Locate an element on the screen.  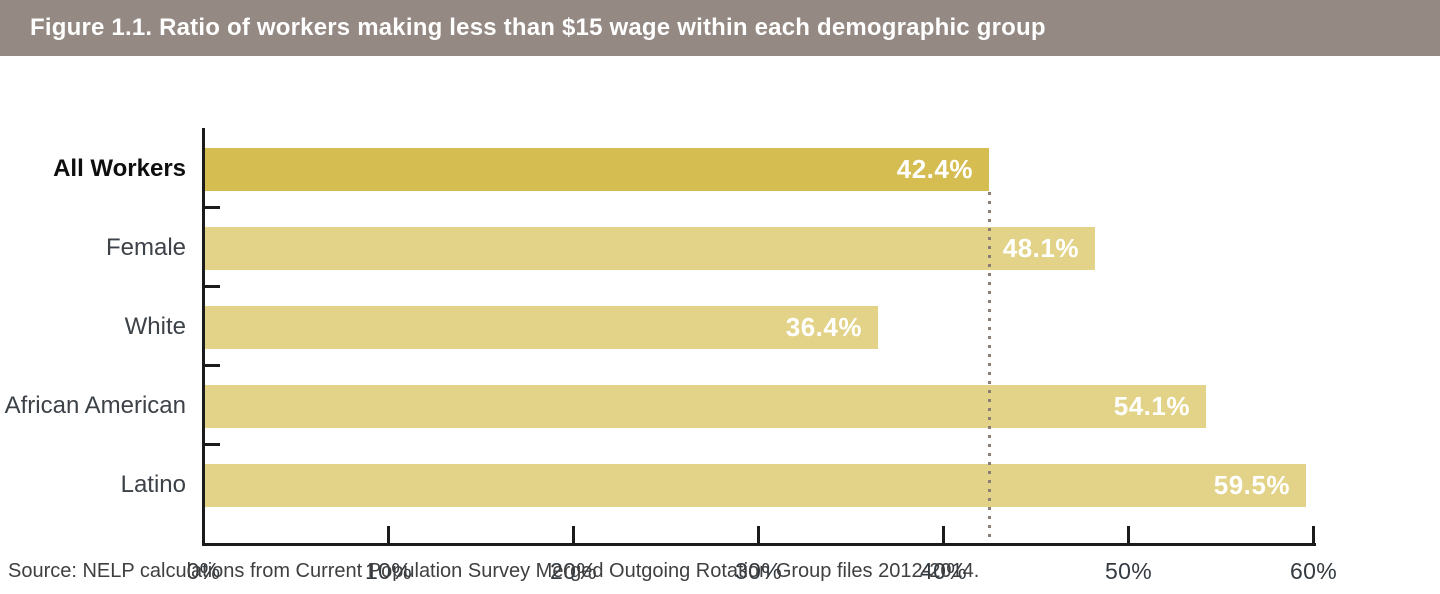
x-tick-label: 50% is located at coordinates (1128, 571).